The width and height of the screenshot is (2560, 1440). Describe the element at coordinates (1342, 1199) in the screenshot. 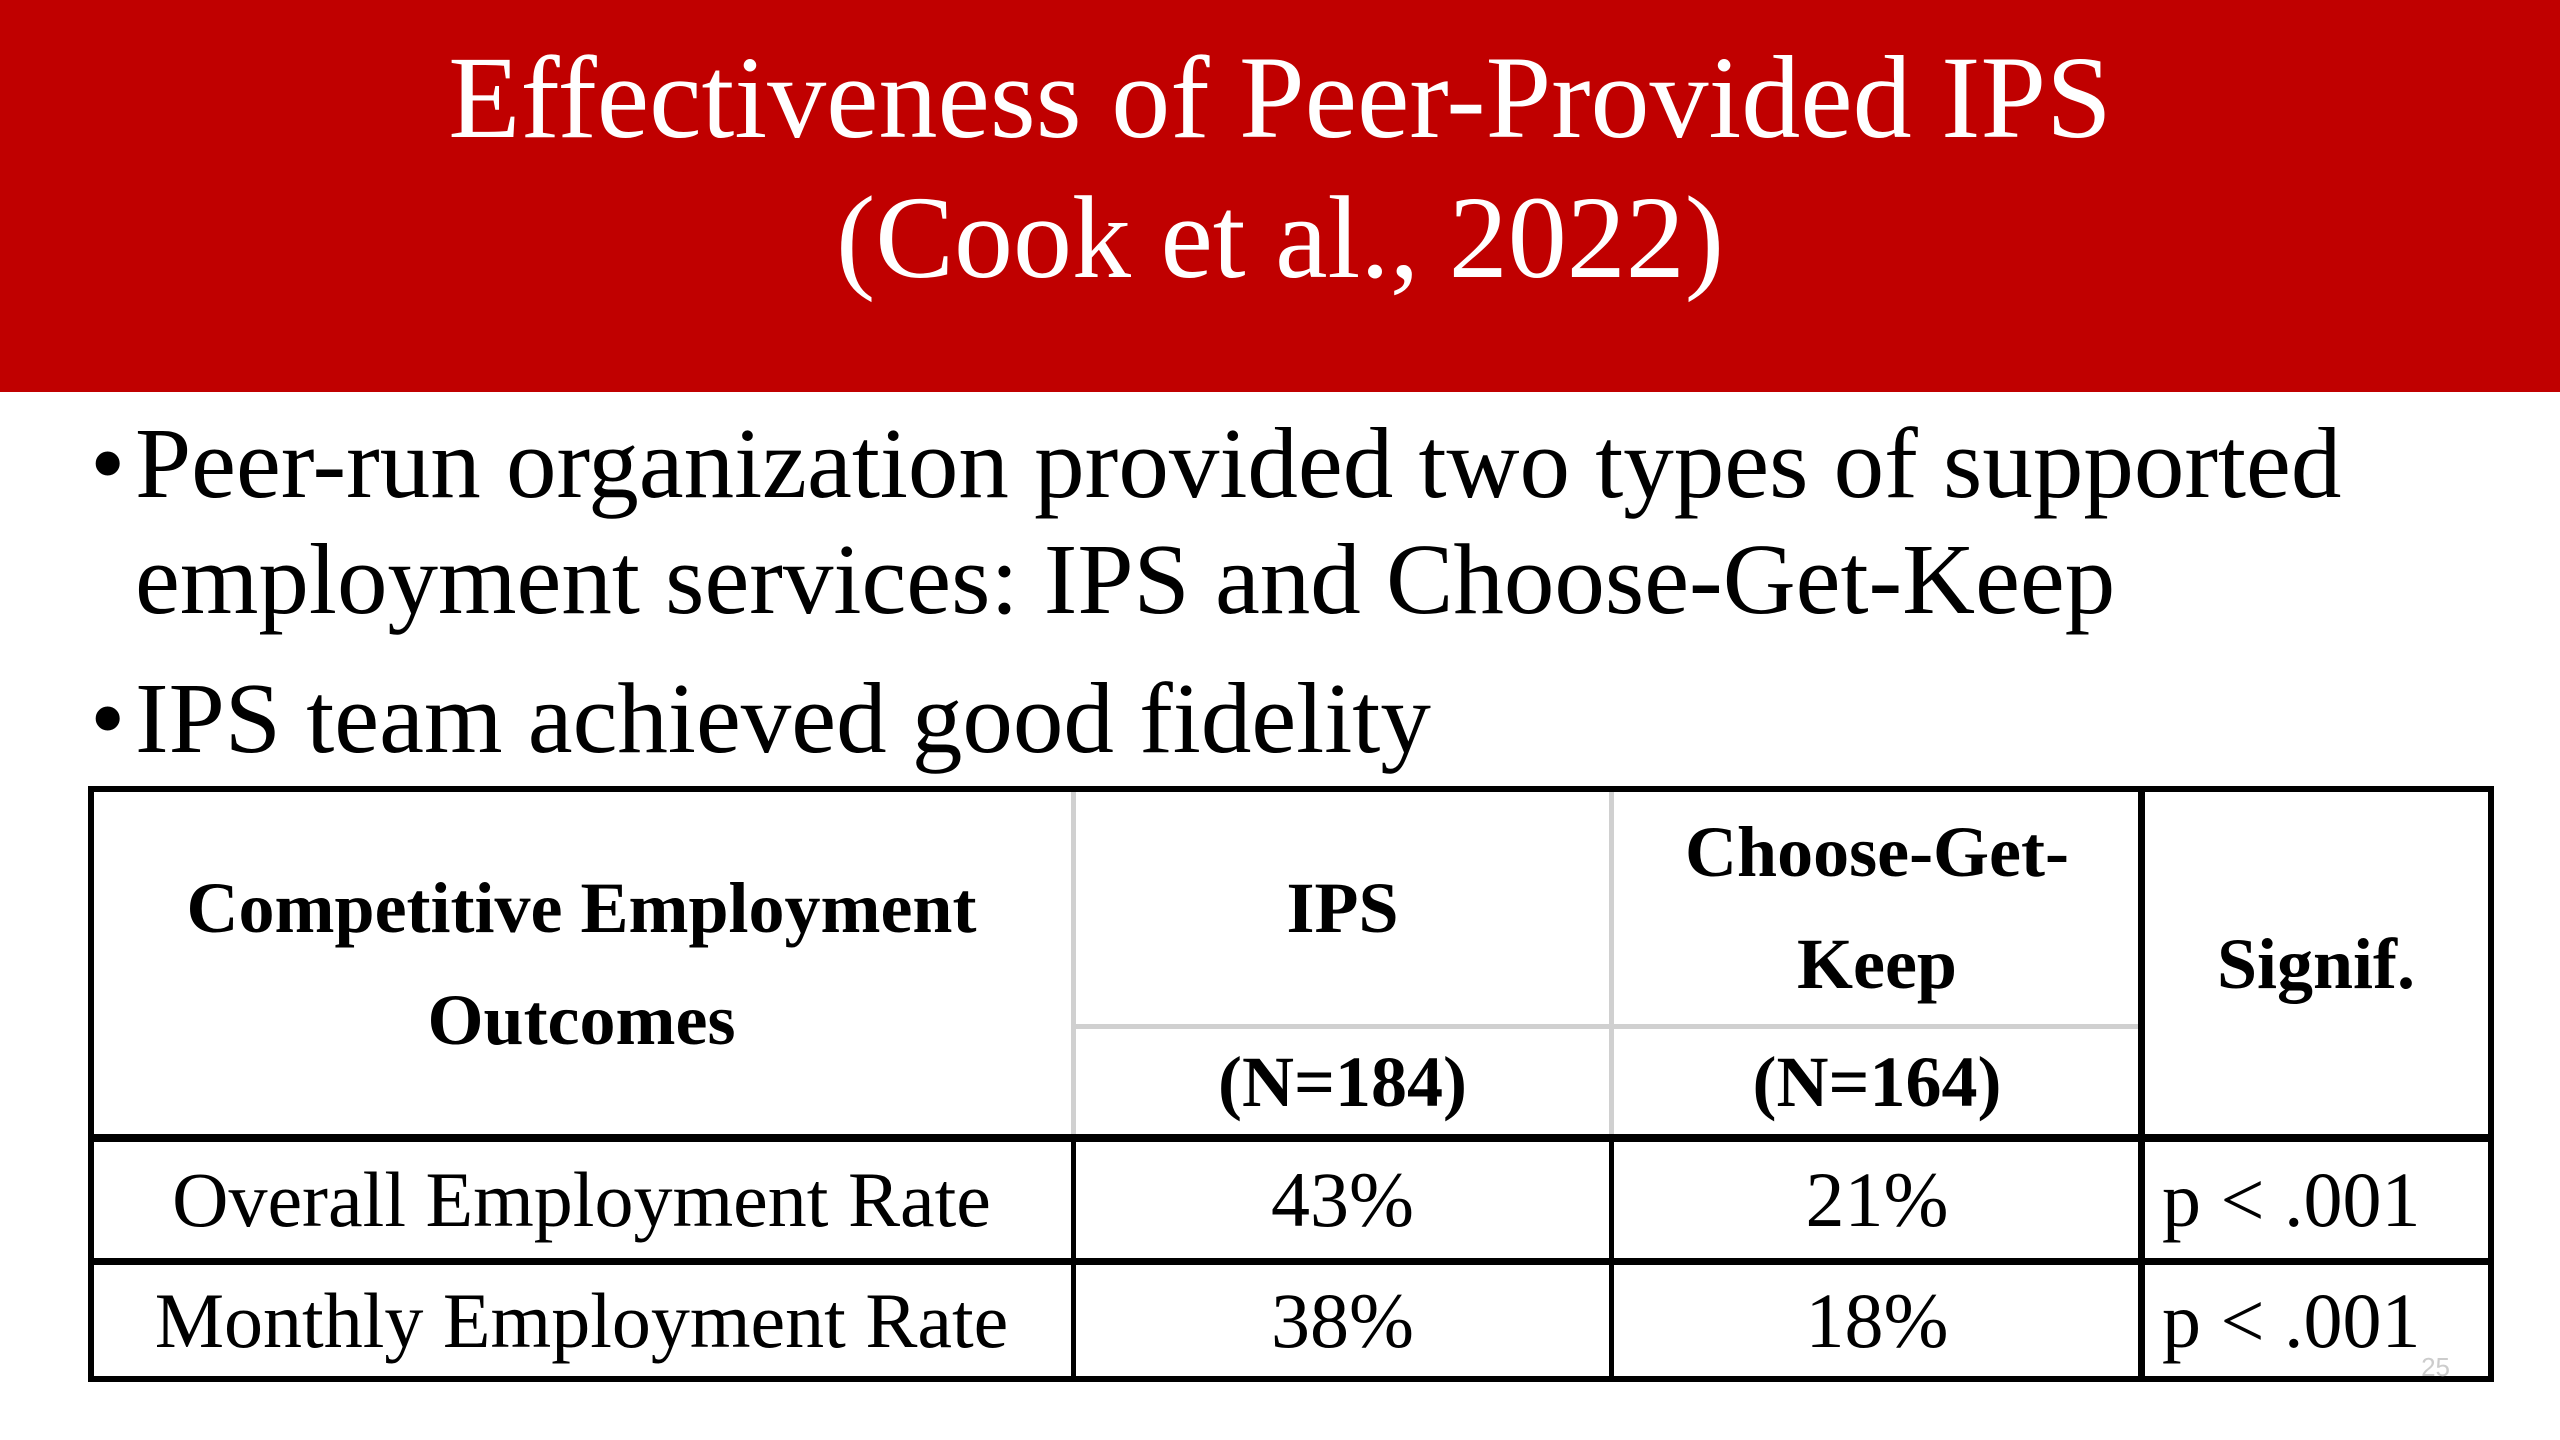

I see `cell: 43%` at that location.